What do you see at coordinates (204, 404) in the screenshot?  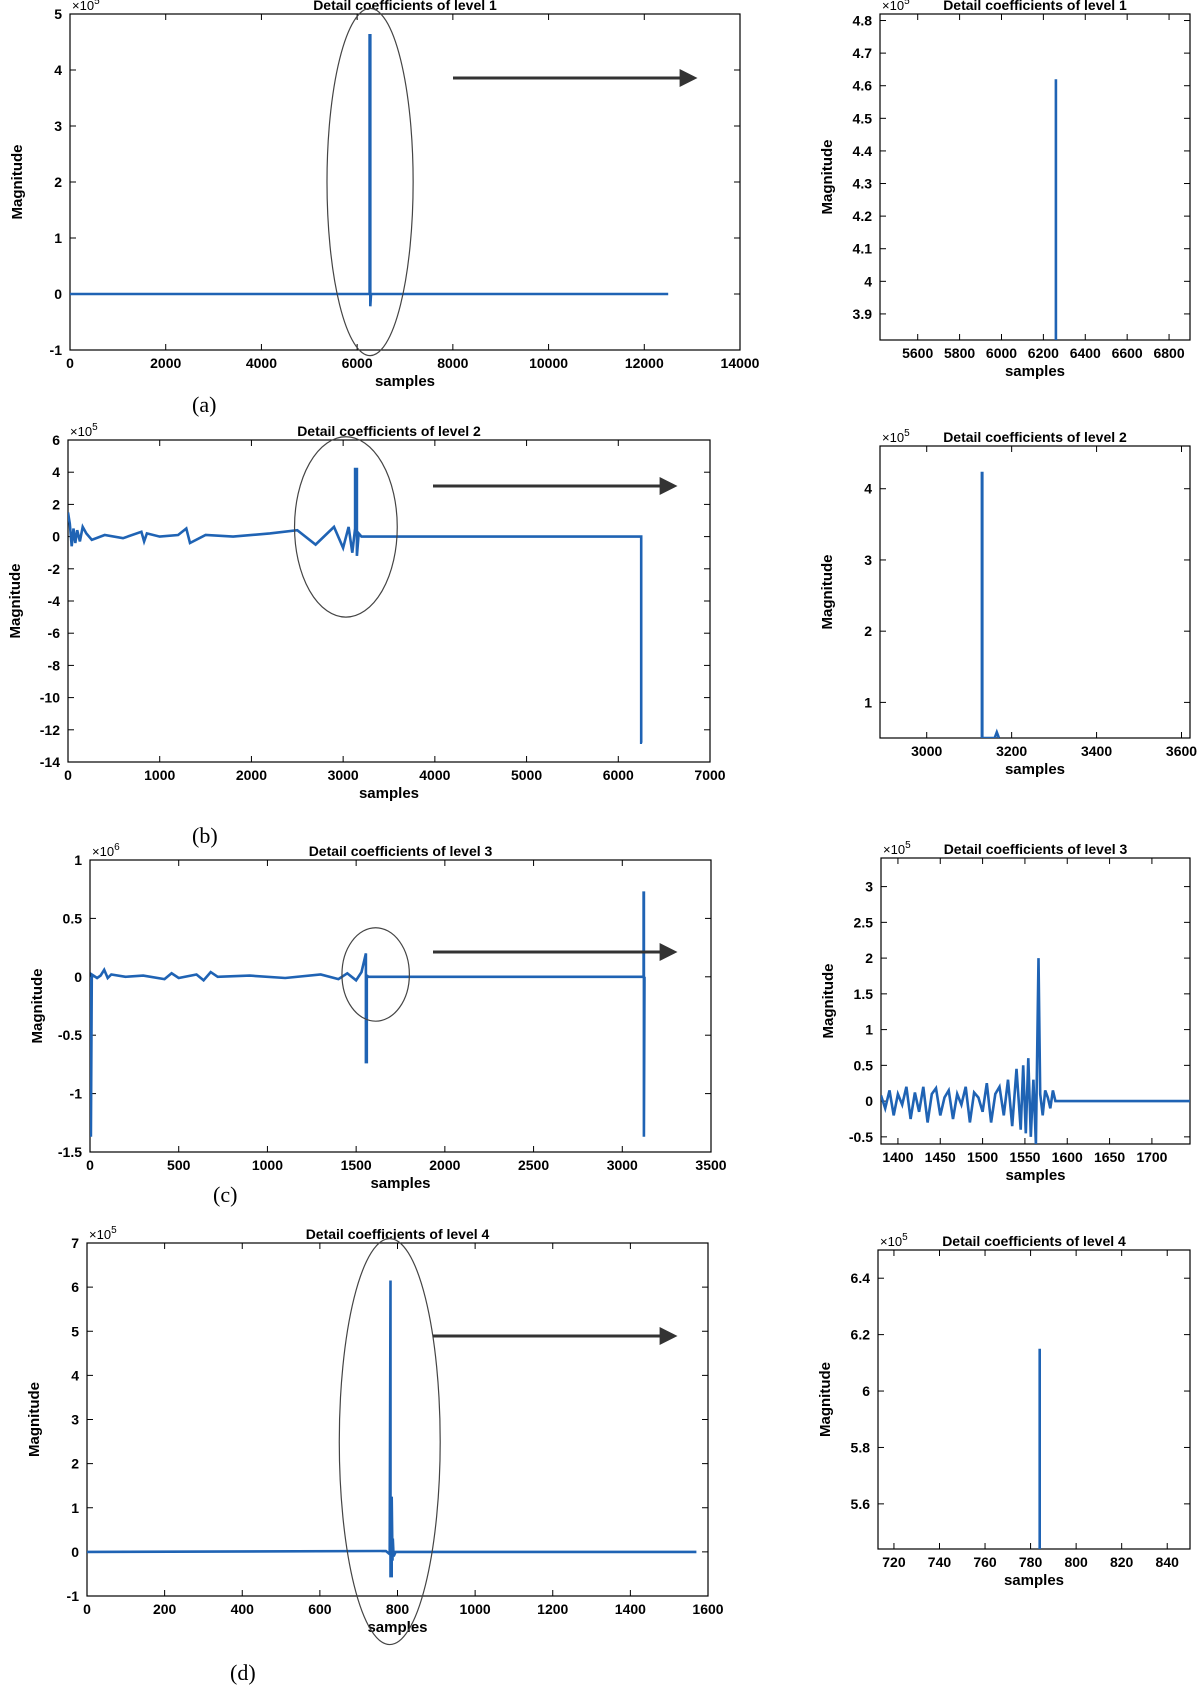 I see `panel-label-a: (a)` at bounding box center [204, 404].